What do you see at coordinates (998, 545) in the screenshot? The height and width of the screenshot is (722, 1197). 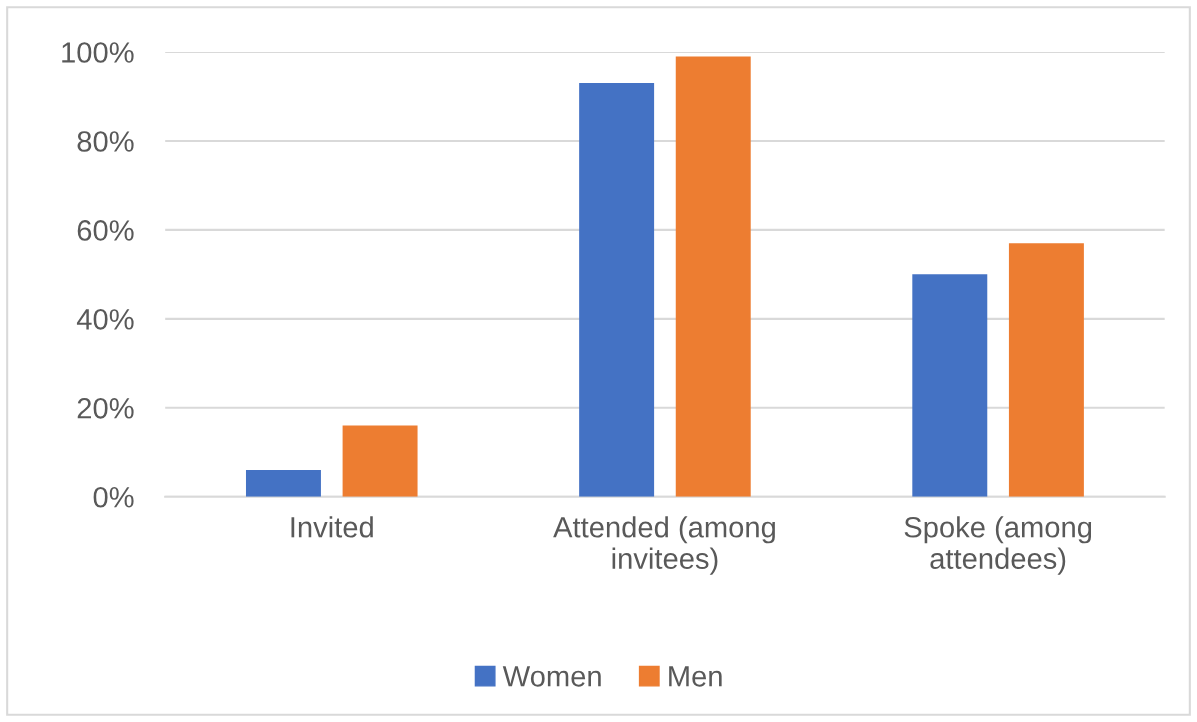 I see `x-tick-label: Spoke (among attendees)` at bounding box center [998, 545].